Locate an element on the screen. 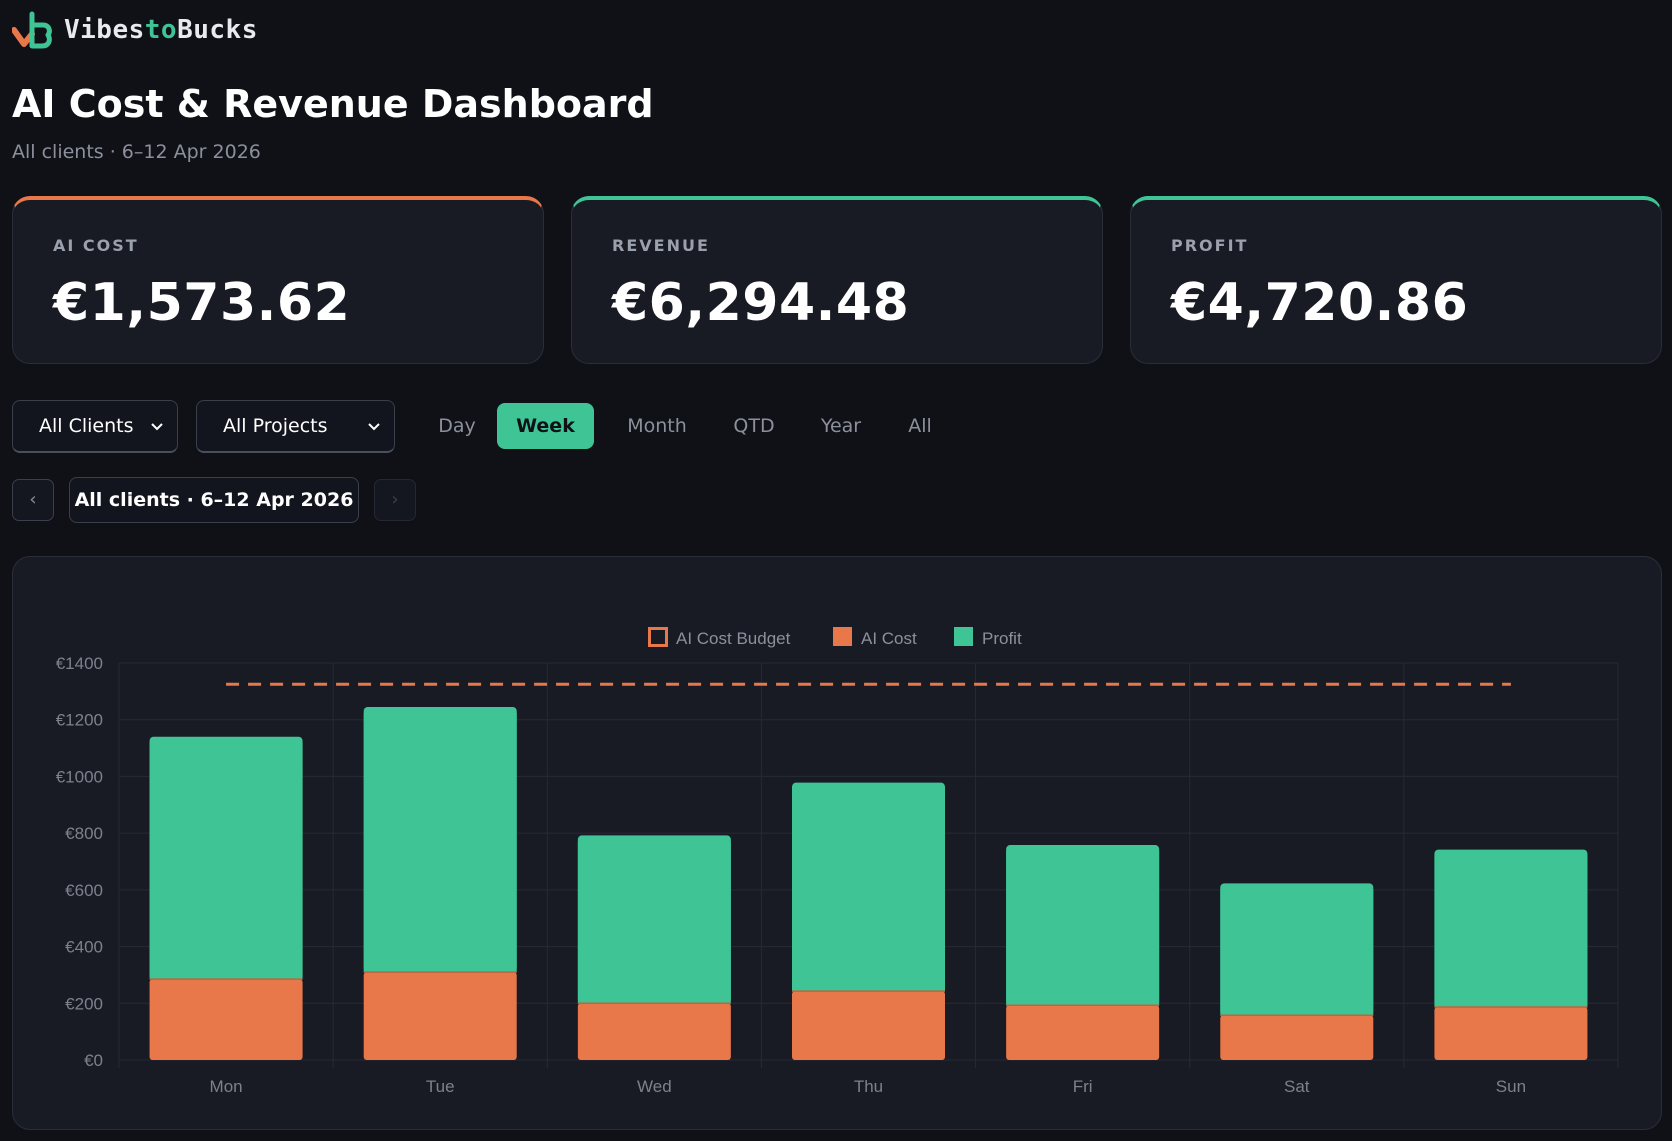 The image size is (1672, 1141). prev-period-button: ‹ is located at coordinates (33, 500).